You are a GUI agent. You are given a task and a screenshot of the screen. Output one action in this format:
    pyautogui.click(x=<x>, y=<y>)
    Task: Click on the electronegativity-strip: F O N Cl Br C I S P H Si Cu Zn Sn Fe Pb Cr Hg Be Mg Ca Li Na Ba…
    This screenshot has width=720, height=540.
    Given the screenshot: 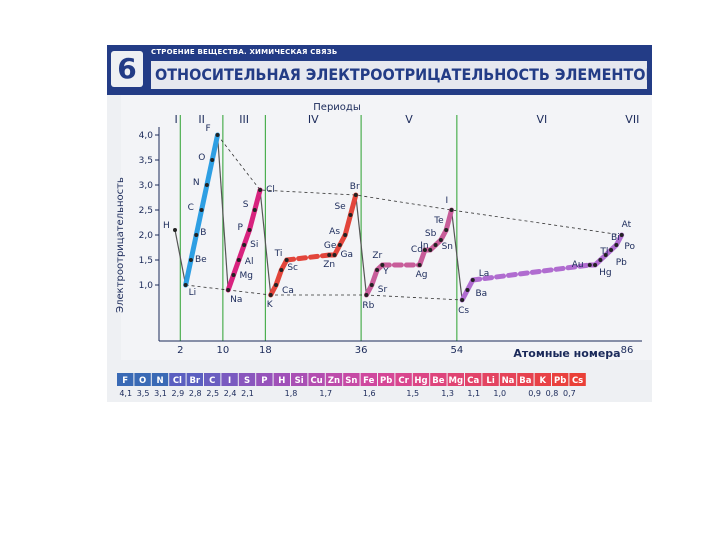 What is the action you would take?
    pyautogui.click(x=351, y=385)
    